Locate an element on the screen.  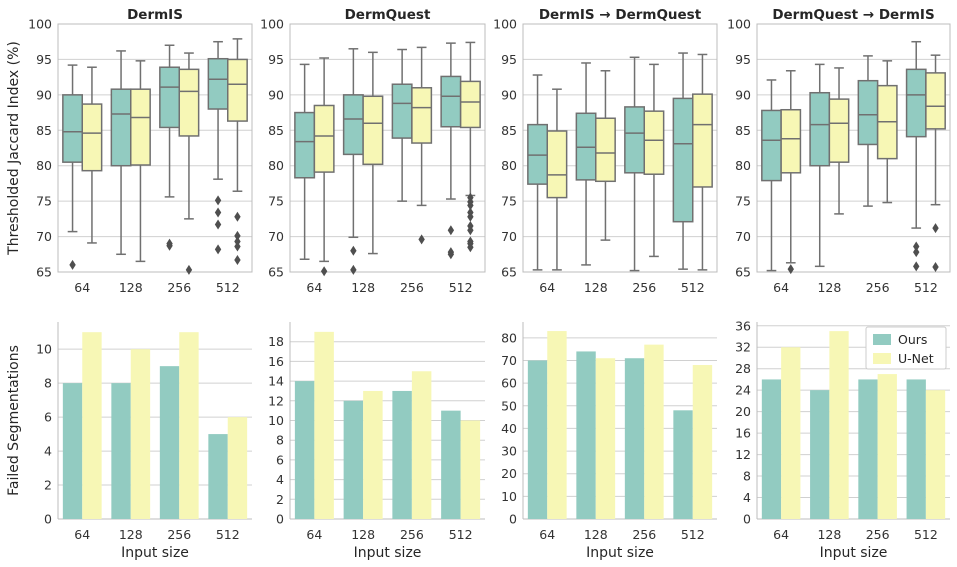
y-tick-label: 24 is located at coordinates (743, 390).